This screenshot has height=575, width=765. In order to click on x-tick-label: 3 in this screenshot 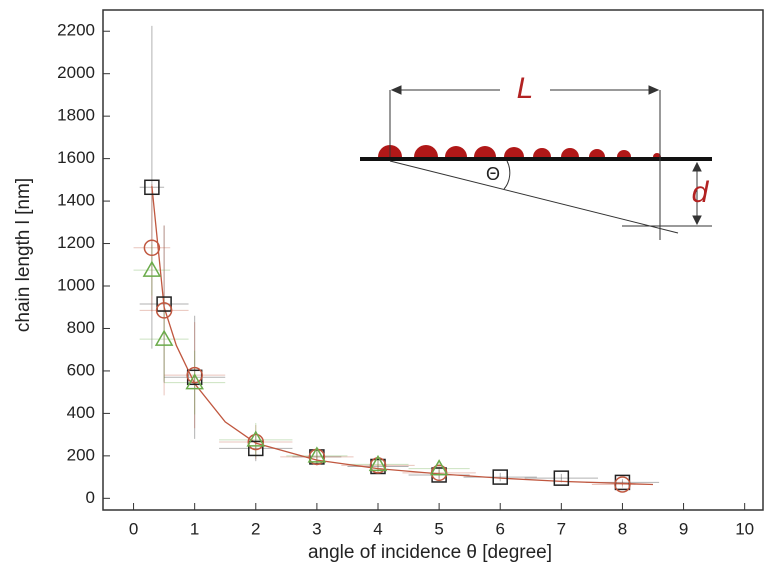, I will do `click(316, 528)`.